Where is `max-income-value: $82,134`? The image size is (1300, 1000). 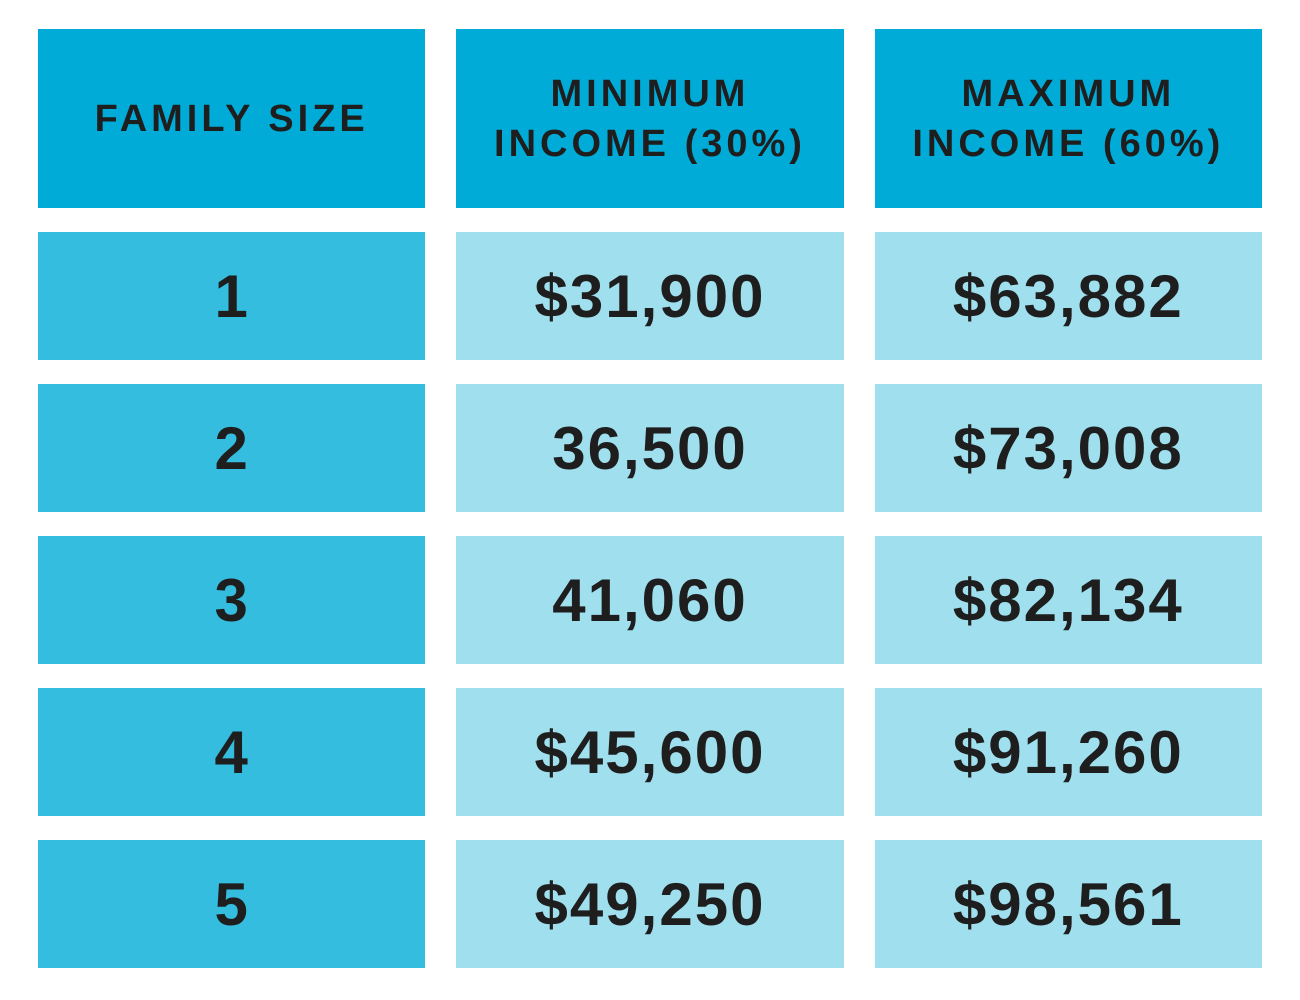
max-income-value: $82,134 is located at coordinates (1068, 600).